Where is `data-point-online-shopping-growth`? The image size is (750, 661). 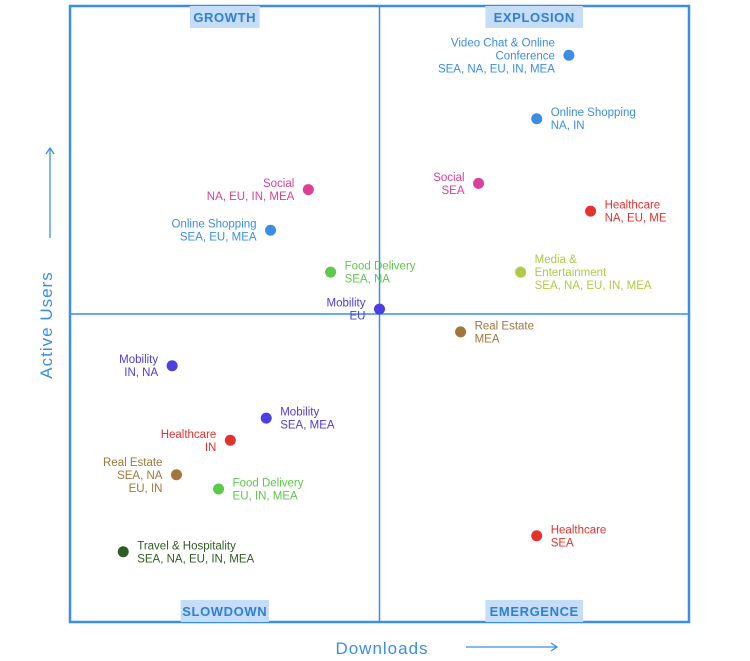
data-point-online-shopping-growth is located at coordinates (271, 230).